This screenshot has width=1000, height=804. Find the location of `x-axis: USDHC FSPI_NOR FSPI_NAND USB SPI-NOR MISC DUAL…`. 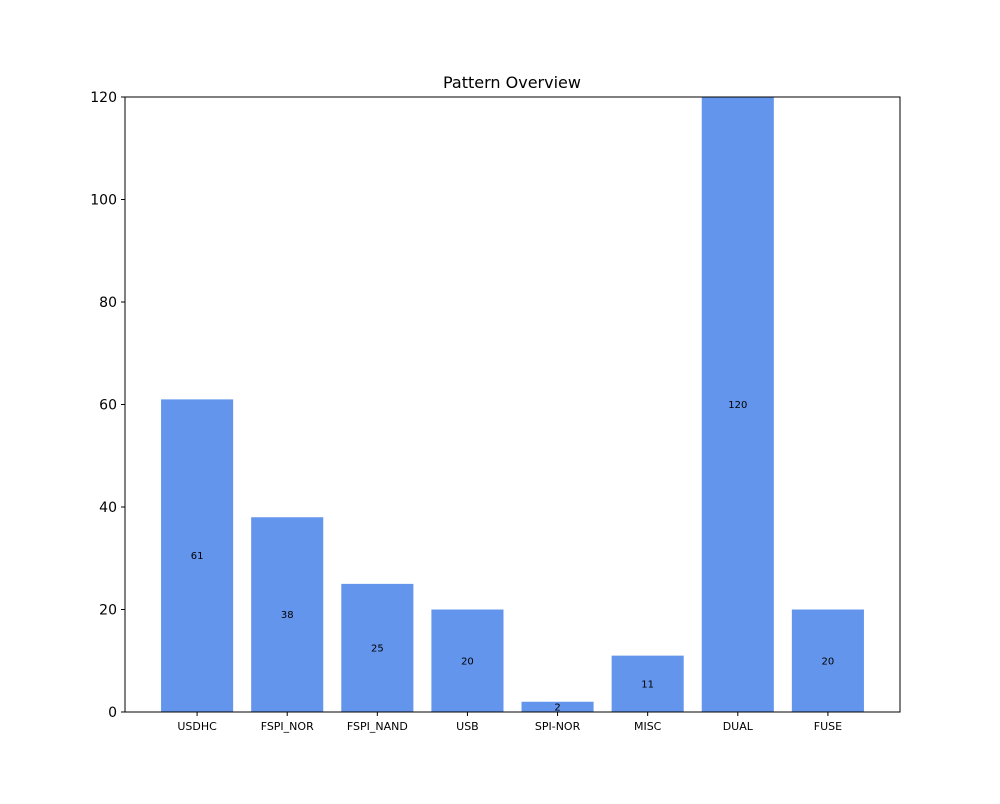

x-axis: USDHC FSPI_NOR FSPI_NAND USB SPI-NOR MISC DUAL… is located at coordinates (509, 722).